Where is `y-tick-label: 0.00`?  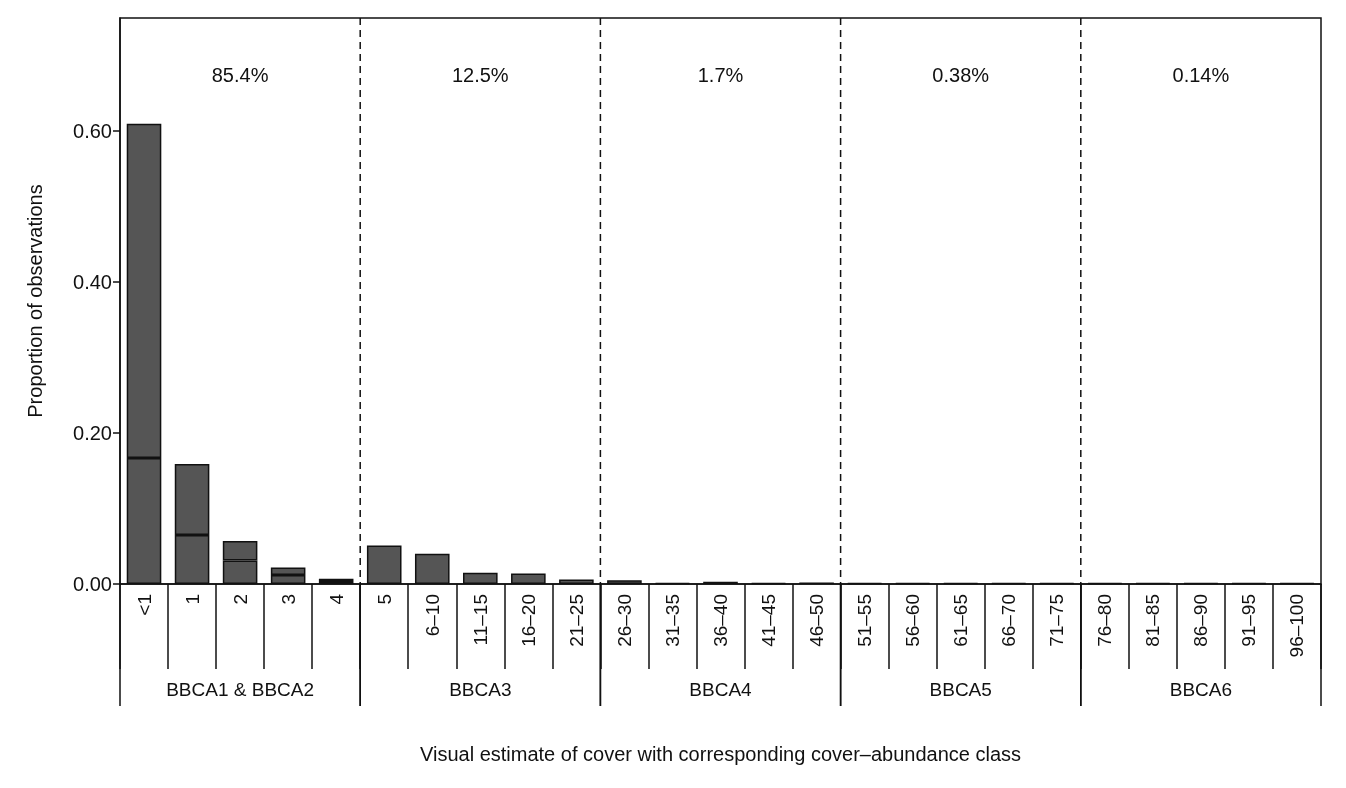 y-tick-label: 0.00 is located at coordinates (92, 584).